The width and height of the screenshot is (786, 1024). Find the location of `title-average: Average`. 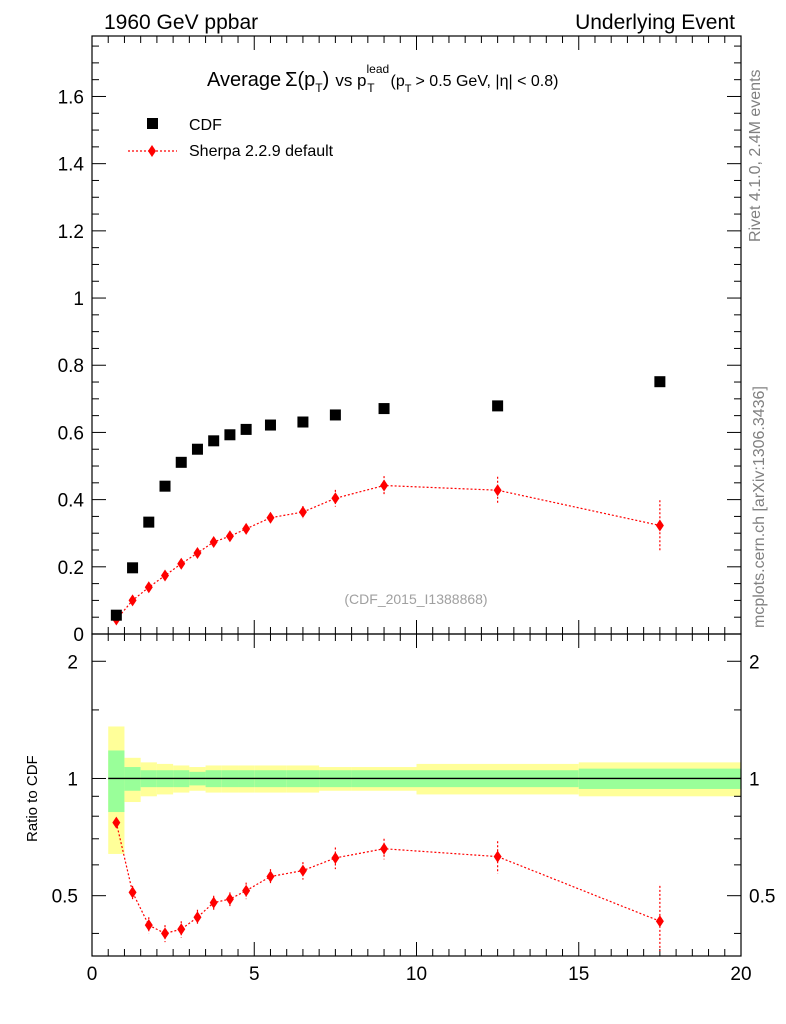

title-average: Average is located at coordinates (244, 80).